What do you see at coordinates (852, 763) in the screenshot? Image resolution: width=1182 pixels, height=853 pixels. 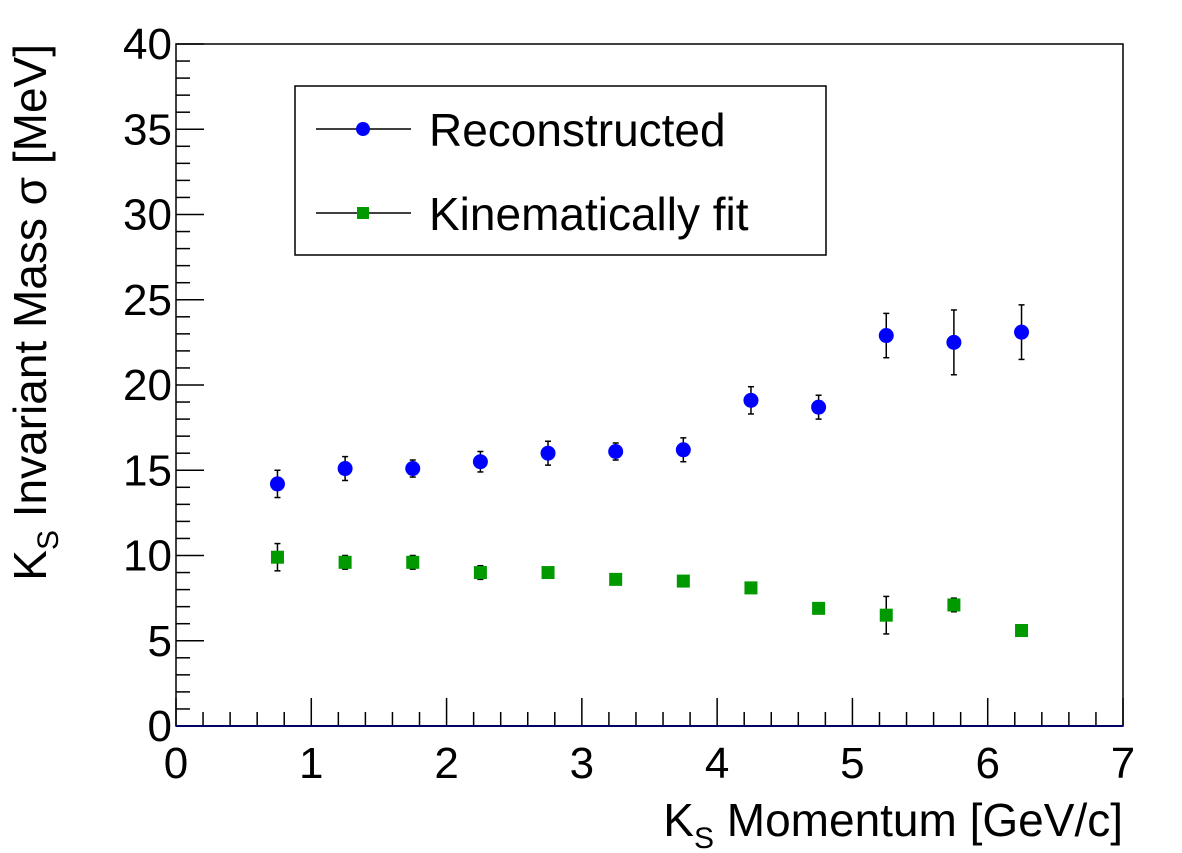 I see `x-tick-label: 5` at bounding box center [852, 763].